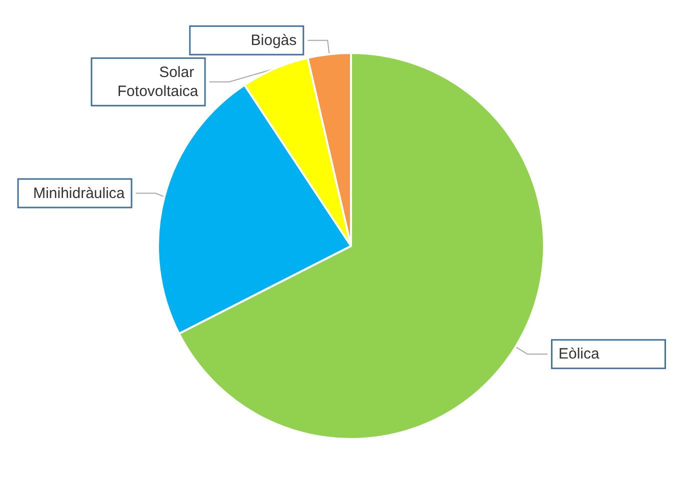  Describe the element at coordinates (579, 354) in the screenshot. I see `slice-label: Eòlica` at that location.